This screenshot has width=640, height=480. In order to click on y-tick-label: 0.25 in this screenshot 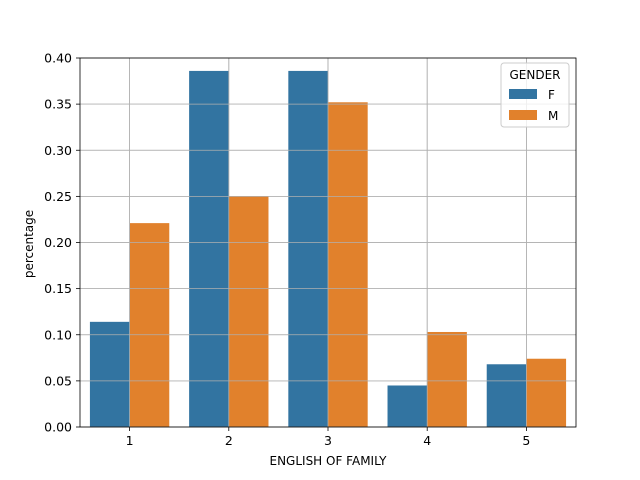, I will do `click(58, 196)`.